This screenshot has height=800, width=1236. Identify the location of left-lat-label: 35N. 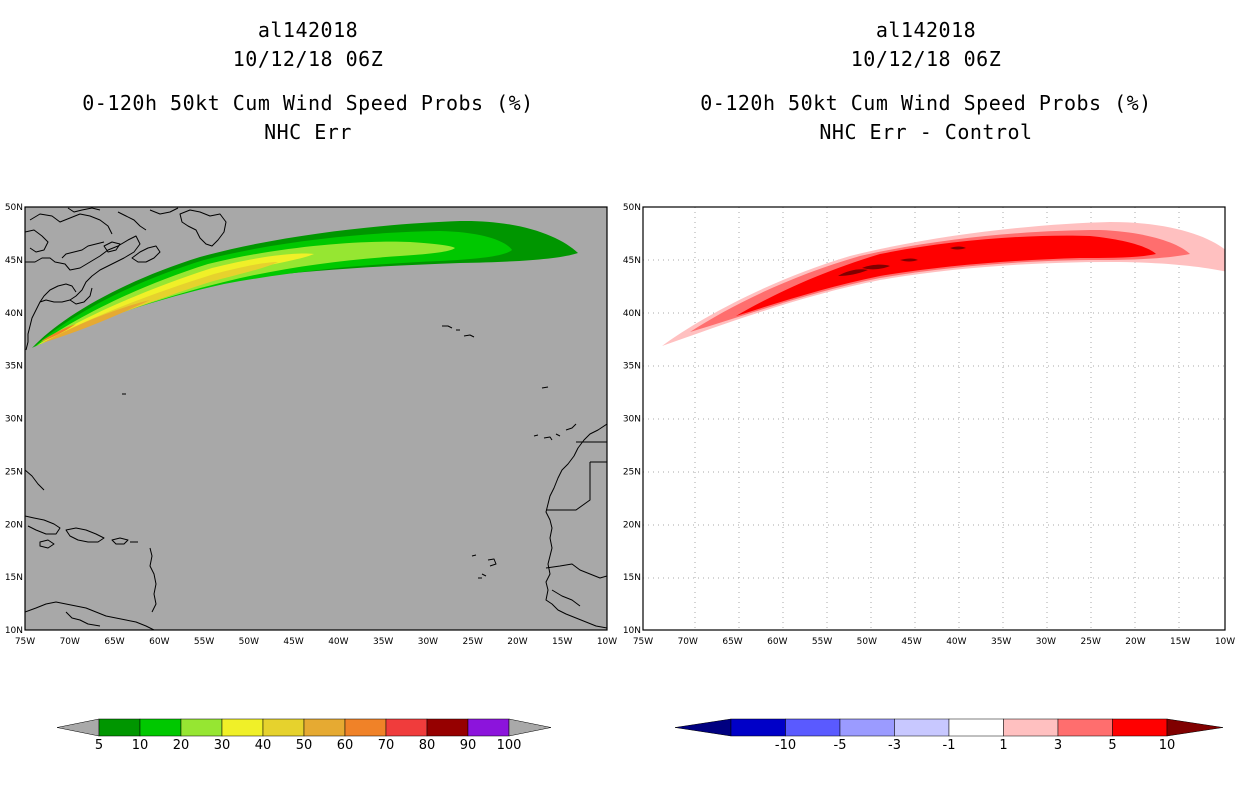
(14, 367).